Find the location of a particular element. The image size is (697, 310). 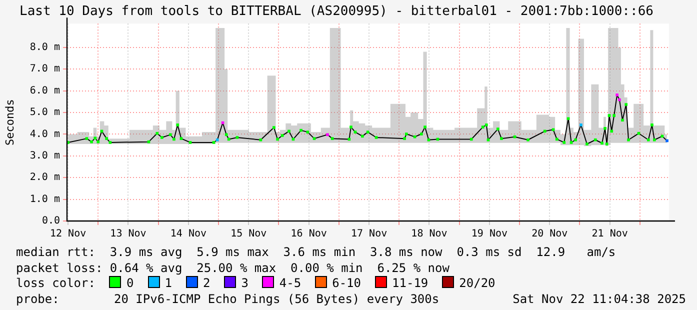

y-tick-label: 1.0 m is located at coordinates (45, 199).